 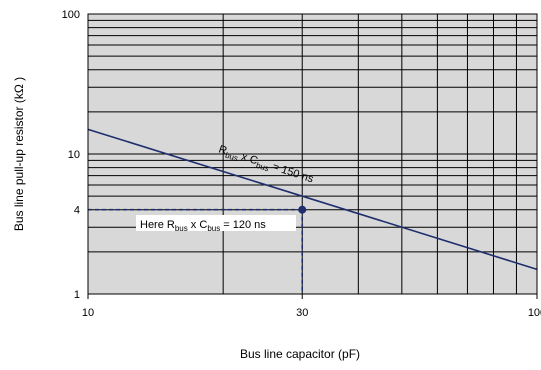 I want to click on highlight-point, so click(x=302, y=209).